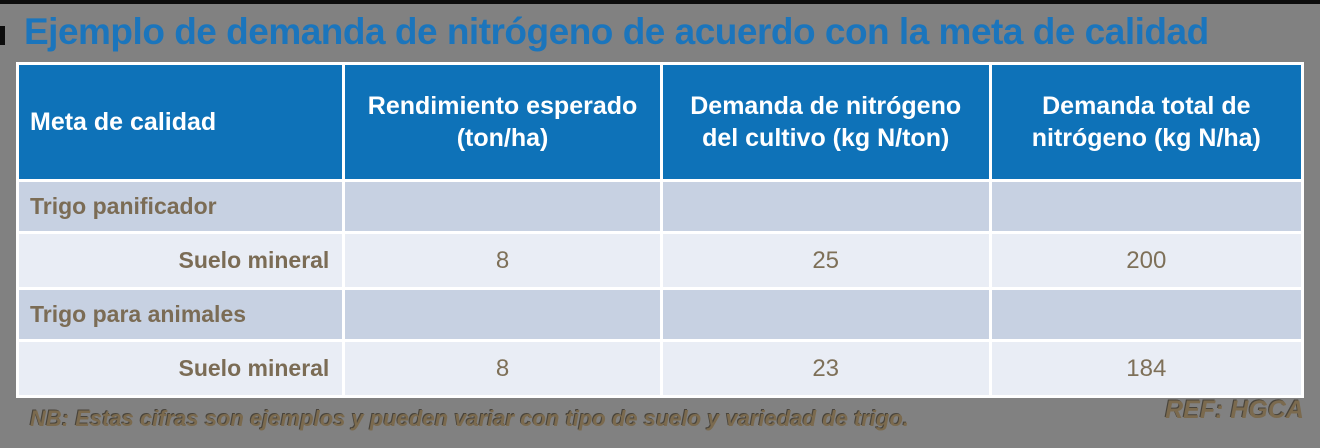  I want to click on reference-label: REF: HGCA, so click(1234, 410).